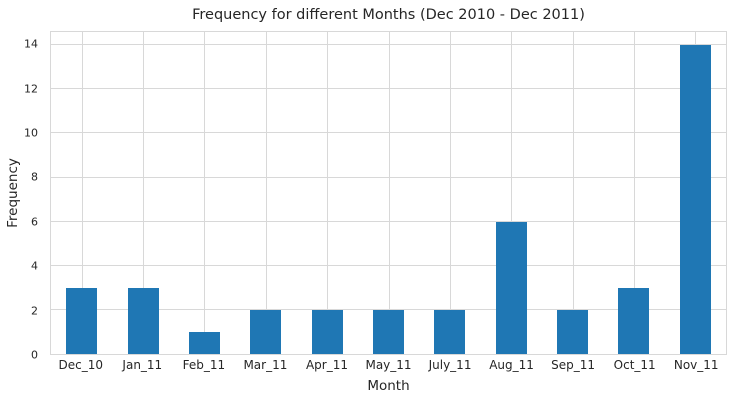 The image size is (736, 402). What do you see at coordinates (326, 365) in the screenshot?
I see `x-tick-label: Apr_11` at bounding box center [326, 365].